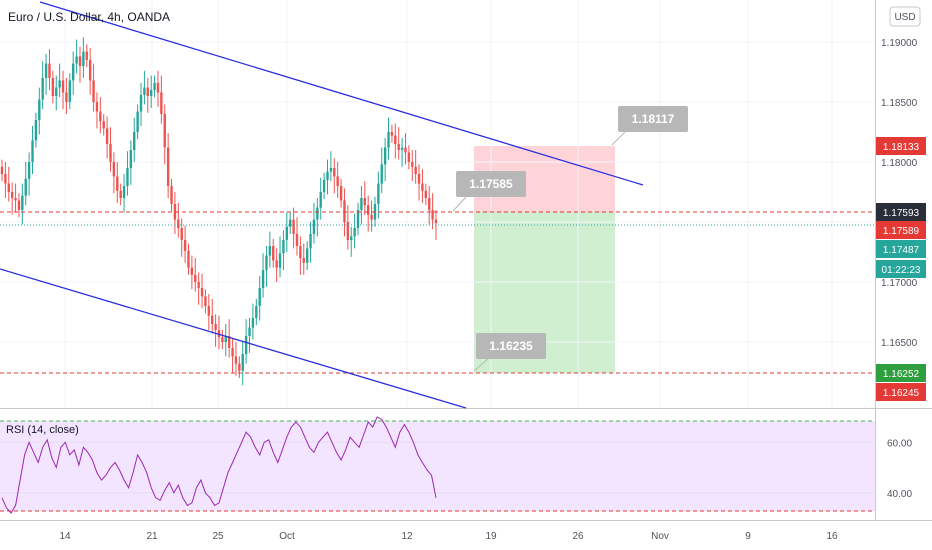 The height and width of the screenshot is (550, 932). I want to click on chart-title: Euro / U.S. Dollar, 4h, OANDA, so click(89, 17).